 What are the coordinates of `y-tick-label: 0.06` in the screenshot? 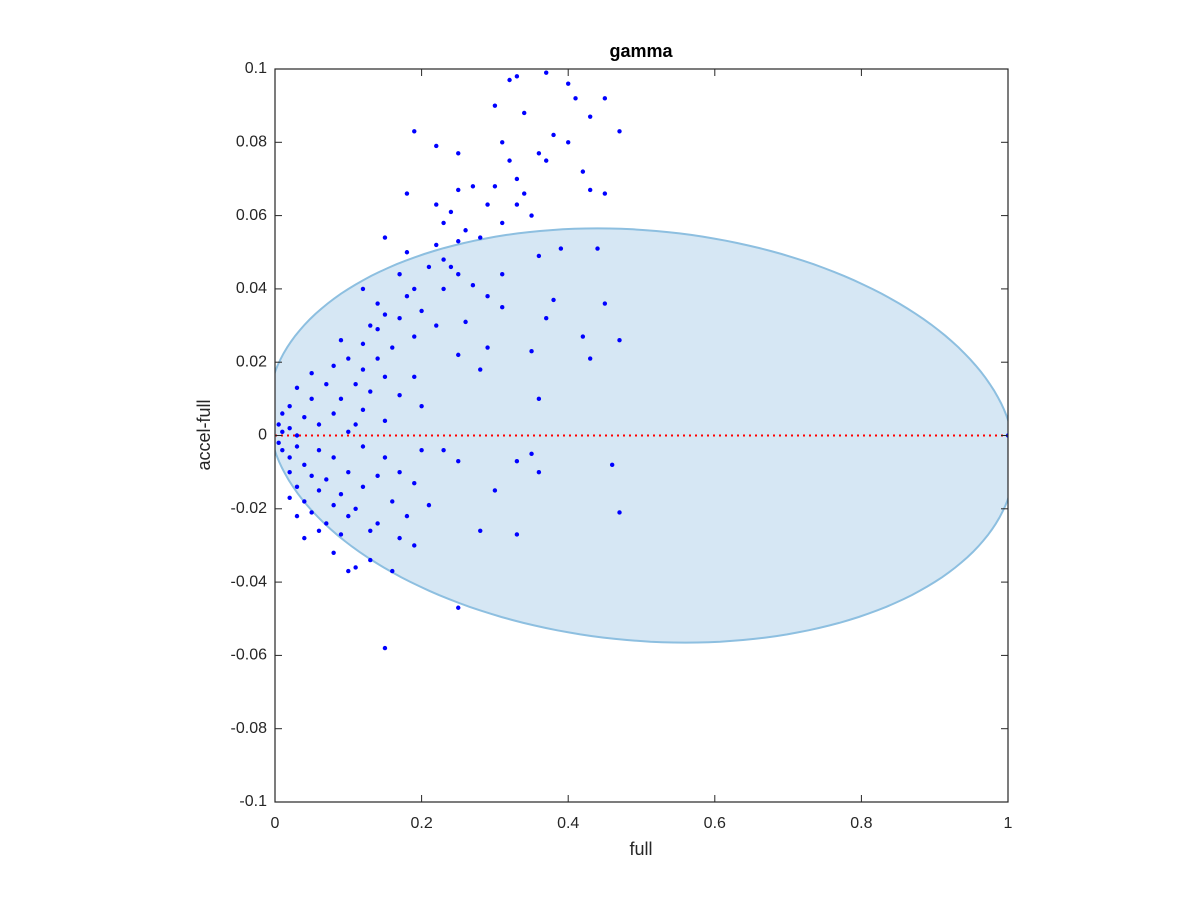 It's located at (251, 215).